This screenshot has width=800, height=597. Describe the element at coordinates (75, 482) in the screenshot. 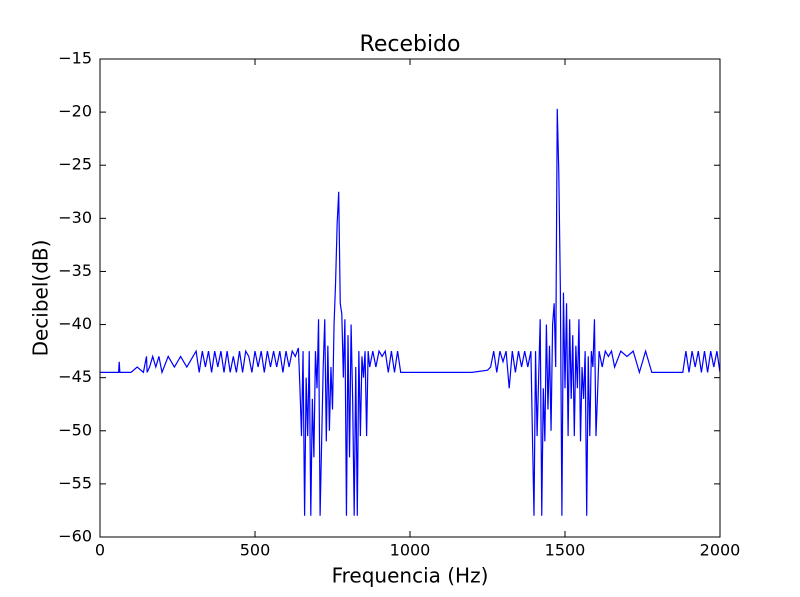

I see `y-tick-label: −55` at that location.